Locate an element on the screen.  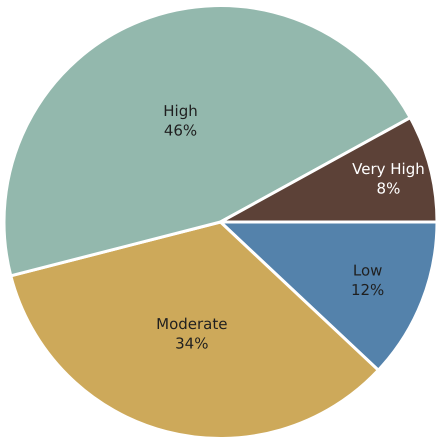
data-label: 46% is located at coordinates (181, 131).